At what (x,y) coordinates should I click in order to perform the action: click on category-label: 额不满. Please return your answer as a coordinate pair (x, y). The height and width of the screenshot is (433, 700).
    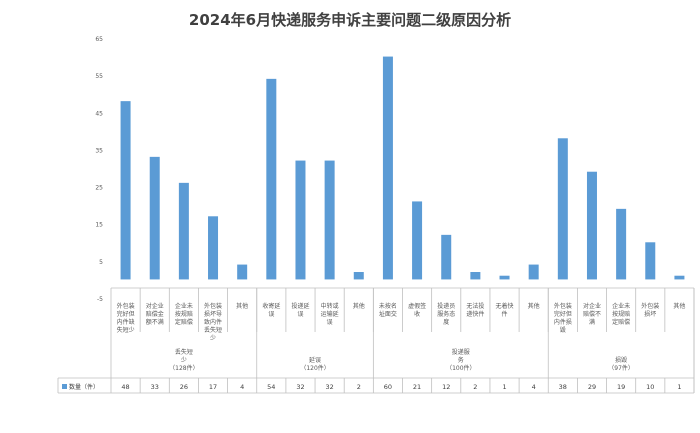
    Looking at the image, I should click on (155, 322).